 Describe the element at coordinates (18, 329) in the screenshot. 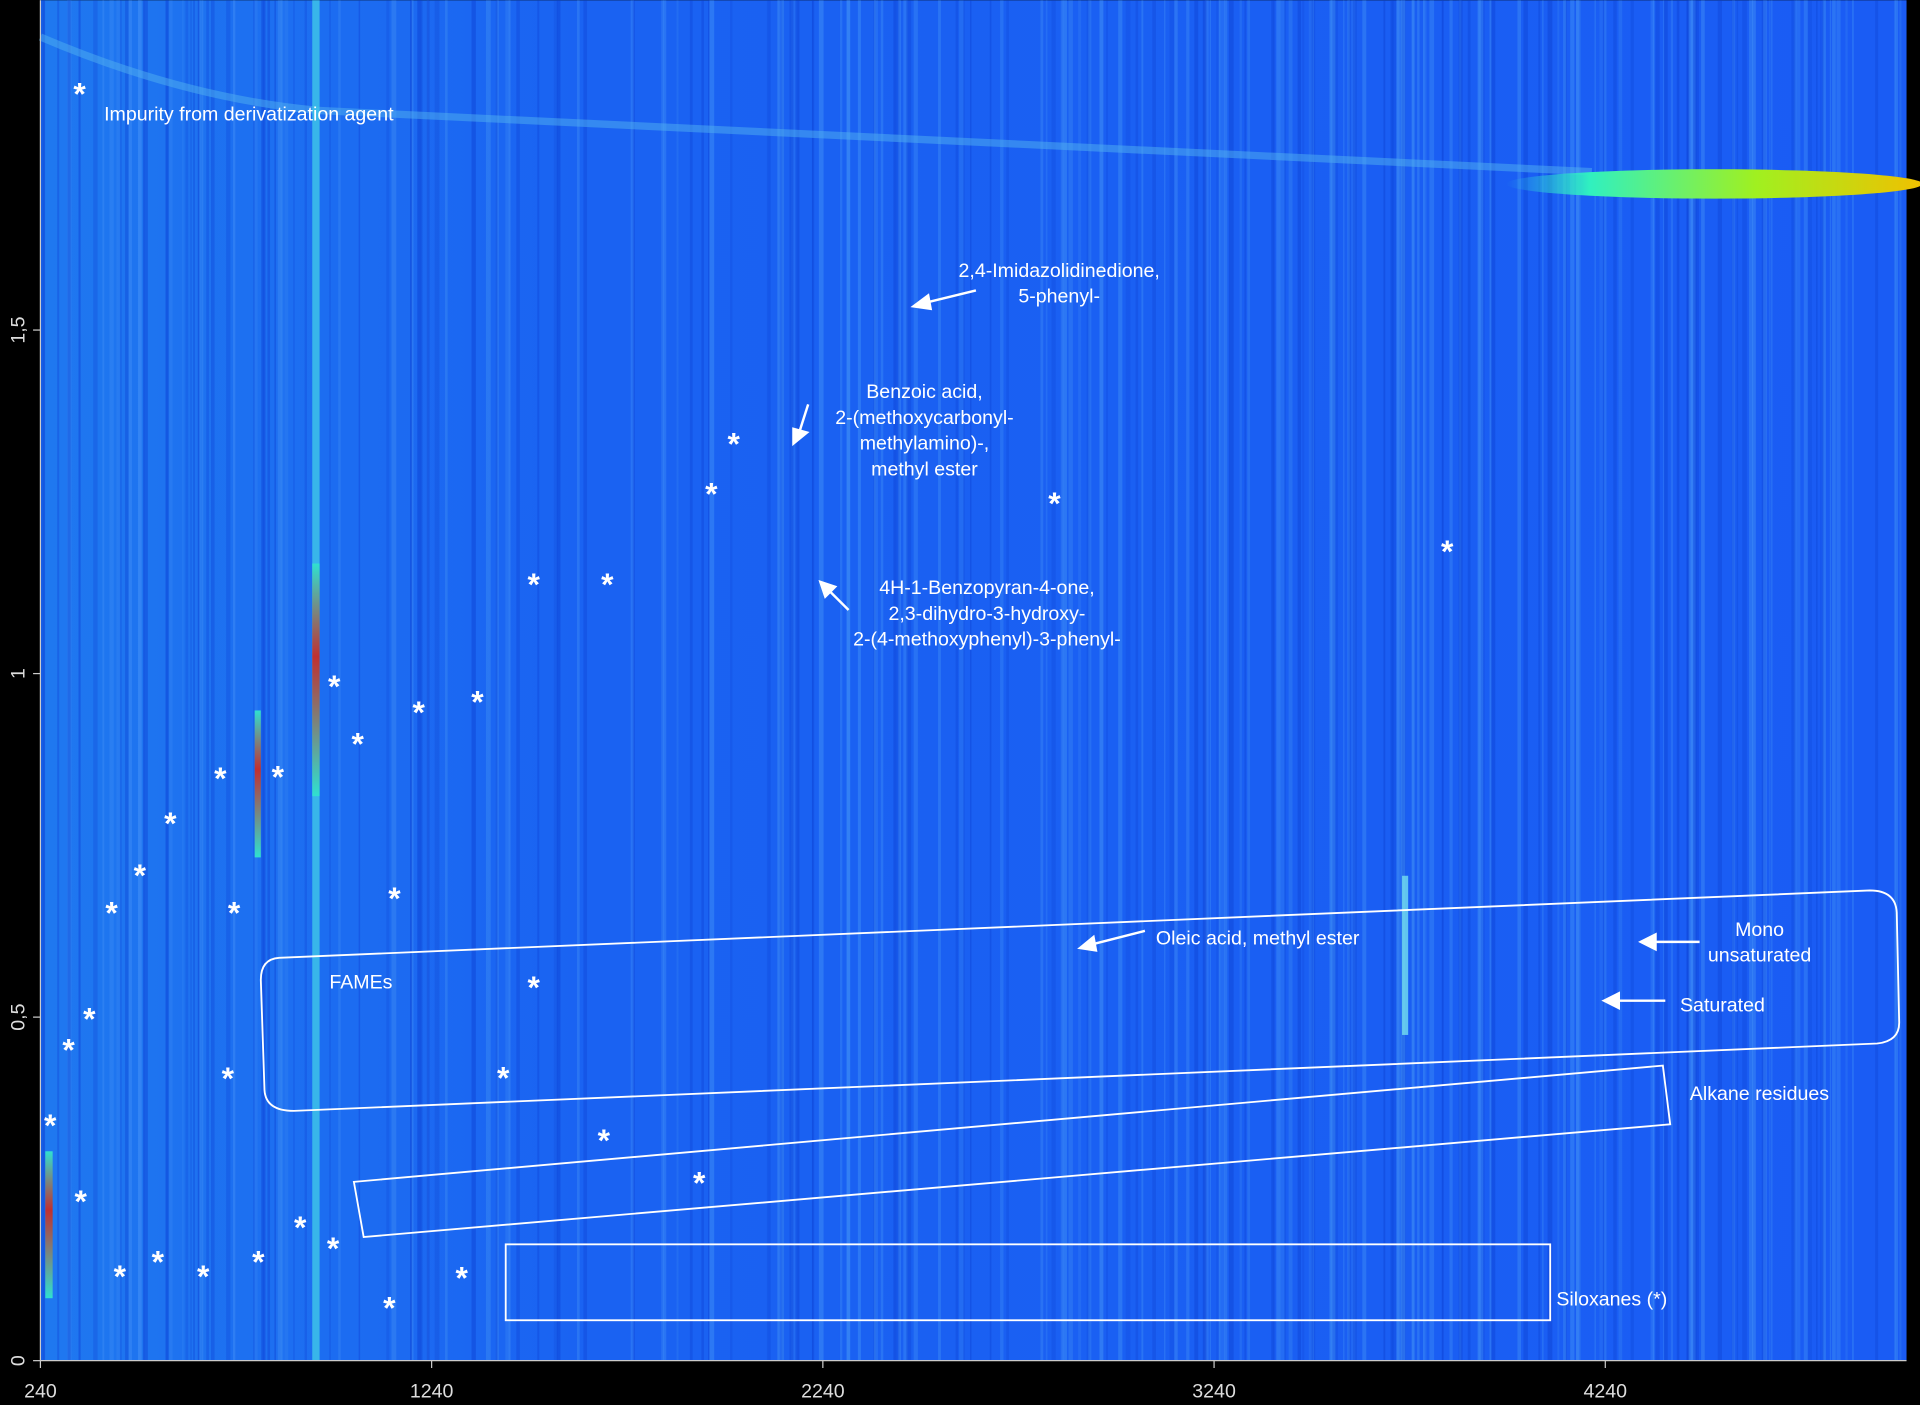

I see `y-tick-label: 1,5` at that location.